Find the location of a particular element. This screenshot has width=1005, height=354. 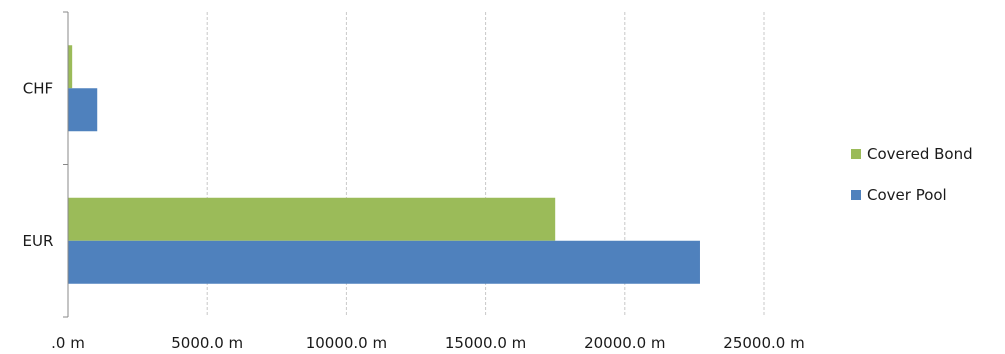

x-tick-label: 25000.0 m is located at coordinates (763, 343).